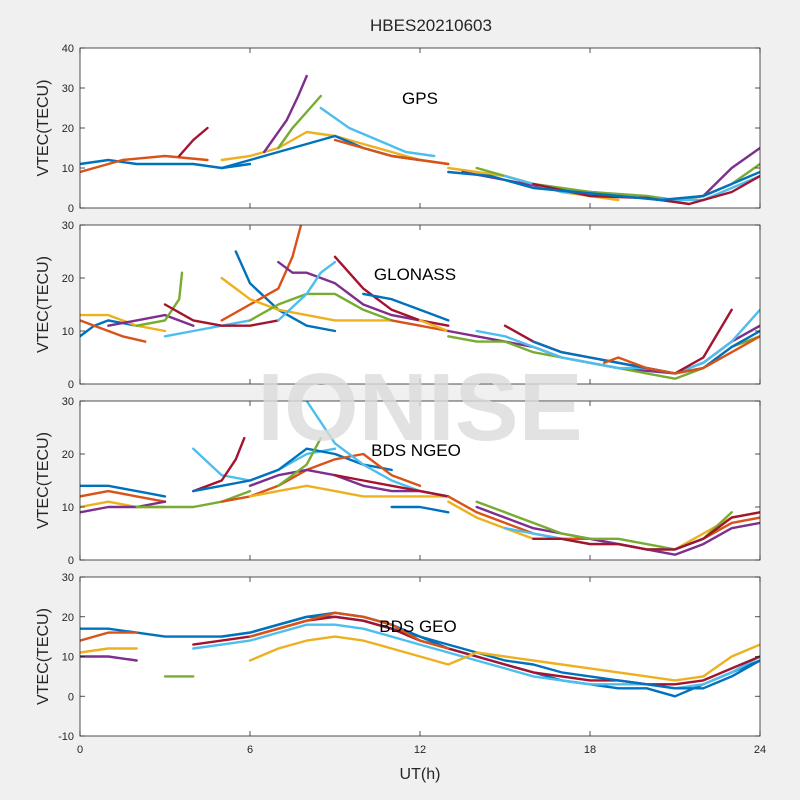 This screenshot has width=800, height=800. I want to click on x-tick-label: 6, so click(250, 750).